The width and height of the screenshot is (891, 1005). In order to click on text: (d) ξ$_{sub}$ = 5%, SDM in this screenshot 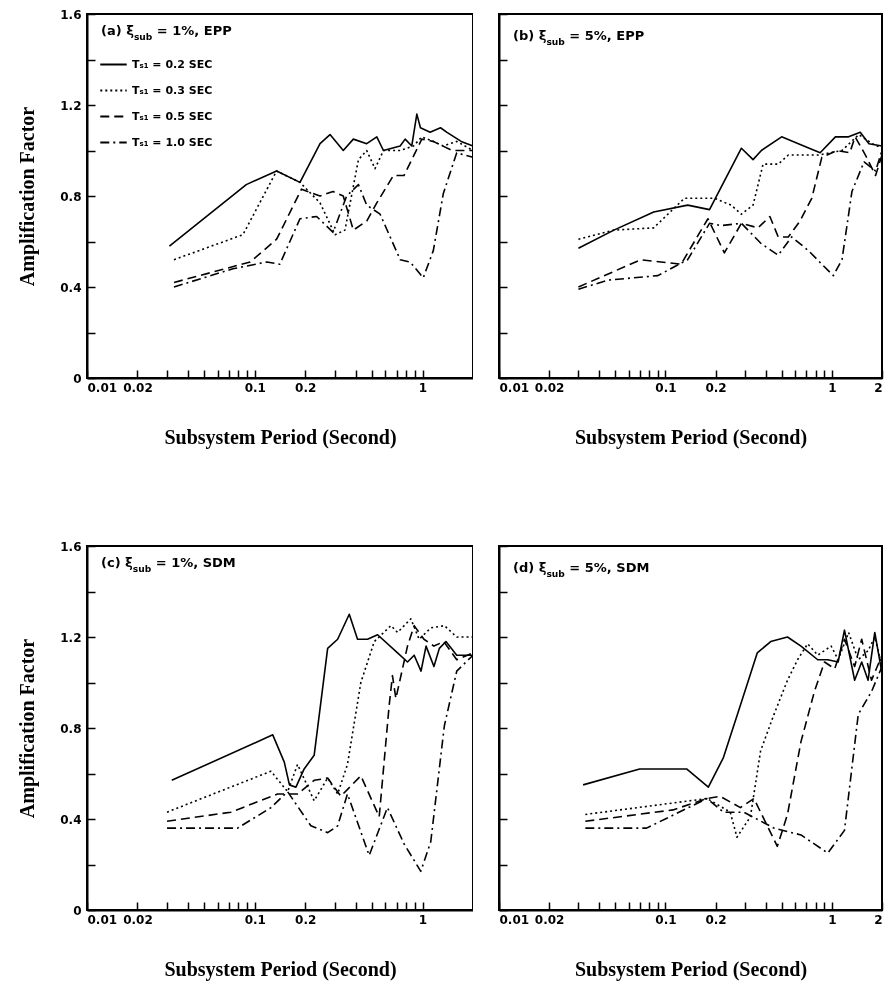, I will do `click(581, 570)`.